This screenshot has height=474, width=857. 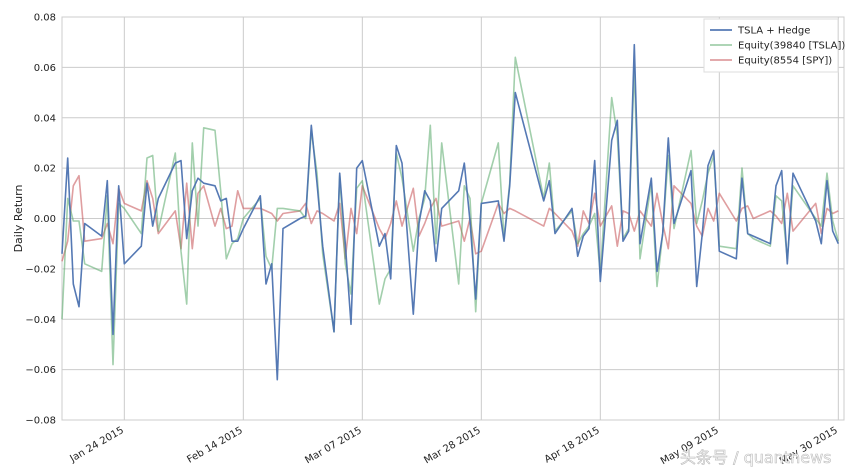 What do you see at coordinates (45, 118) in the screenshot?
I see `y-tick-label: 0.04` at bounding box center [45, 118].